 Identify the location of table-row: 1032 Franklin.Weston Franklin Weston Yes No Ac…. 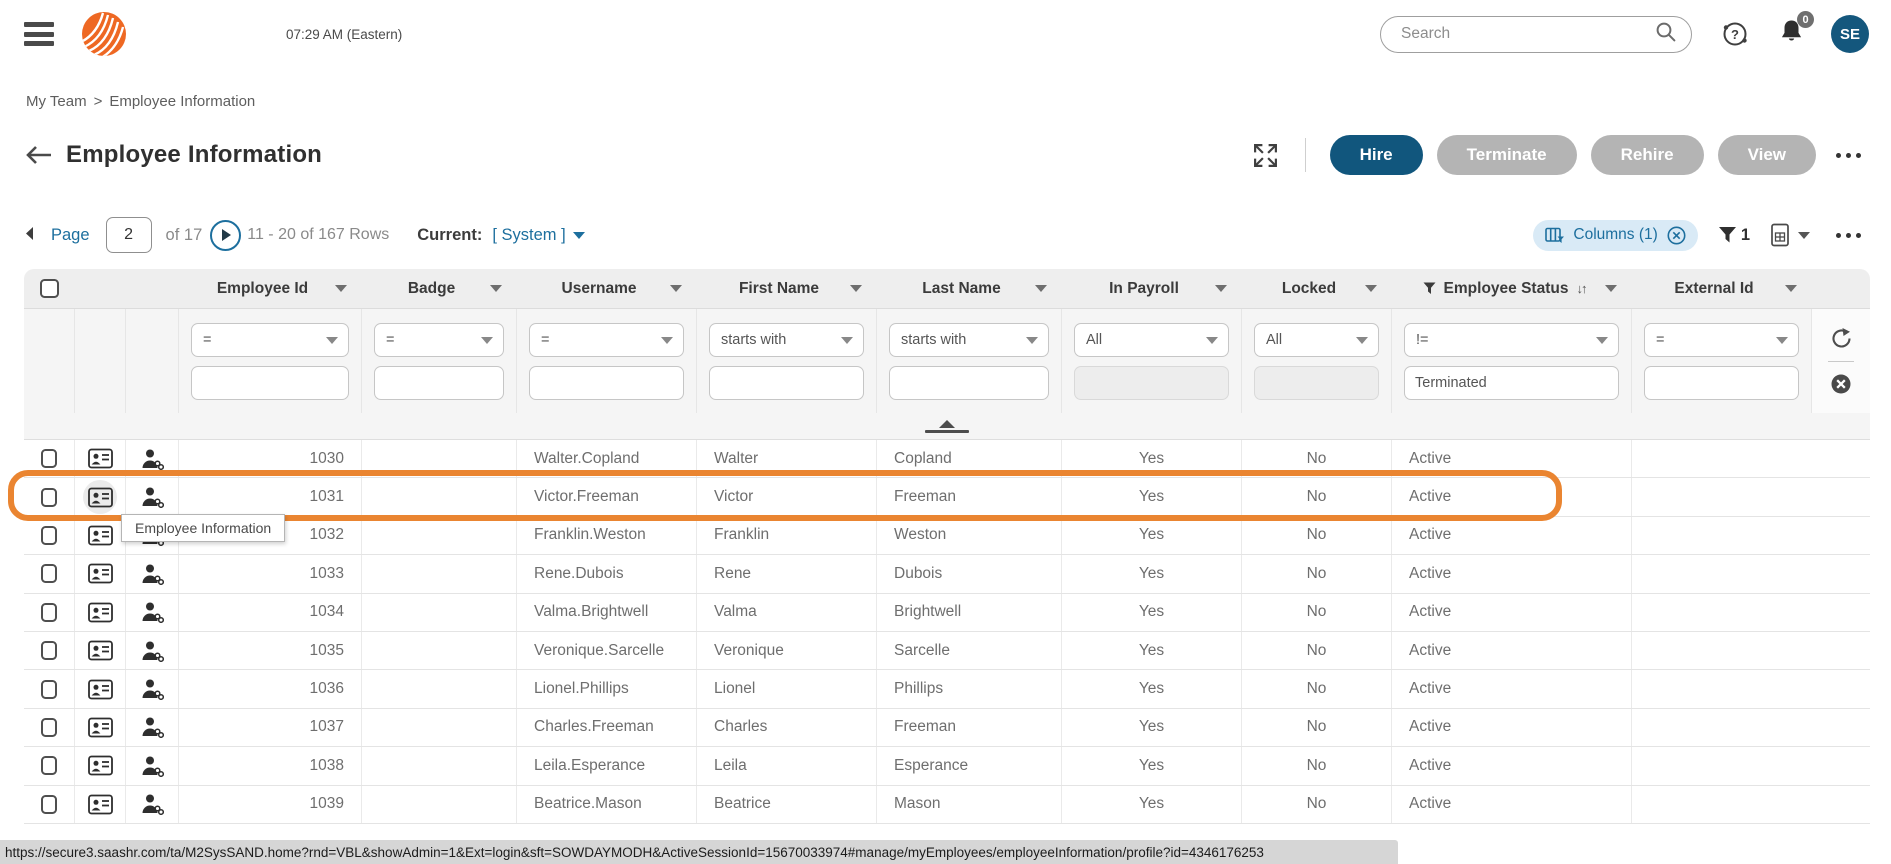
(947, 536).